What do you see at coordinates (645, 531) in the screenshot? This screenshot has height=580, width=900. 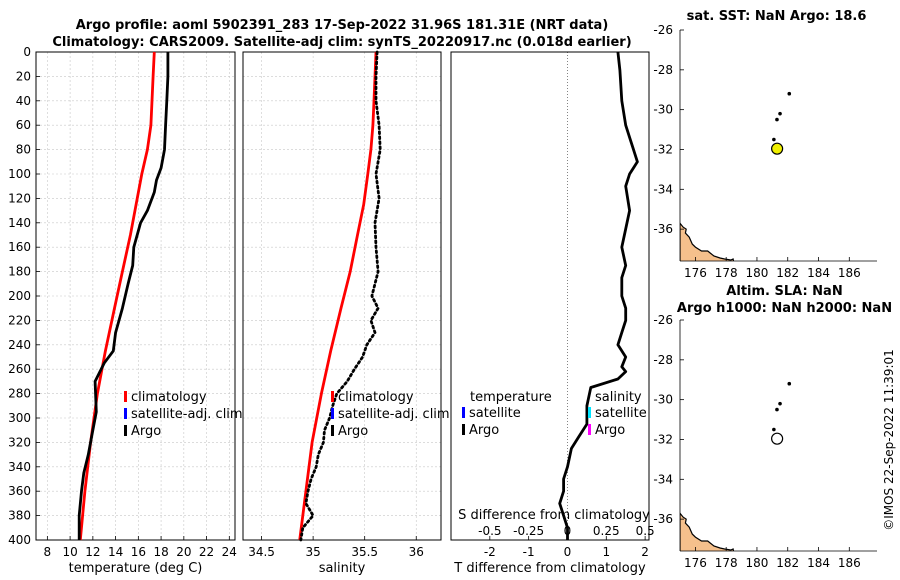 I see `secondary-tick-label: 0.5` at bounding box center [645, 531].